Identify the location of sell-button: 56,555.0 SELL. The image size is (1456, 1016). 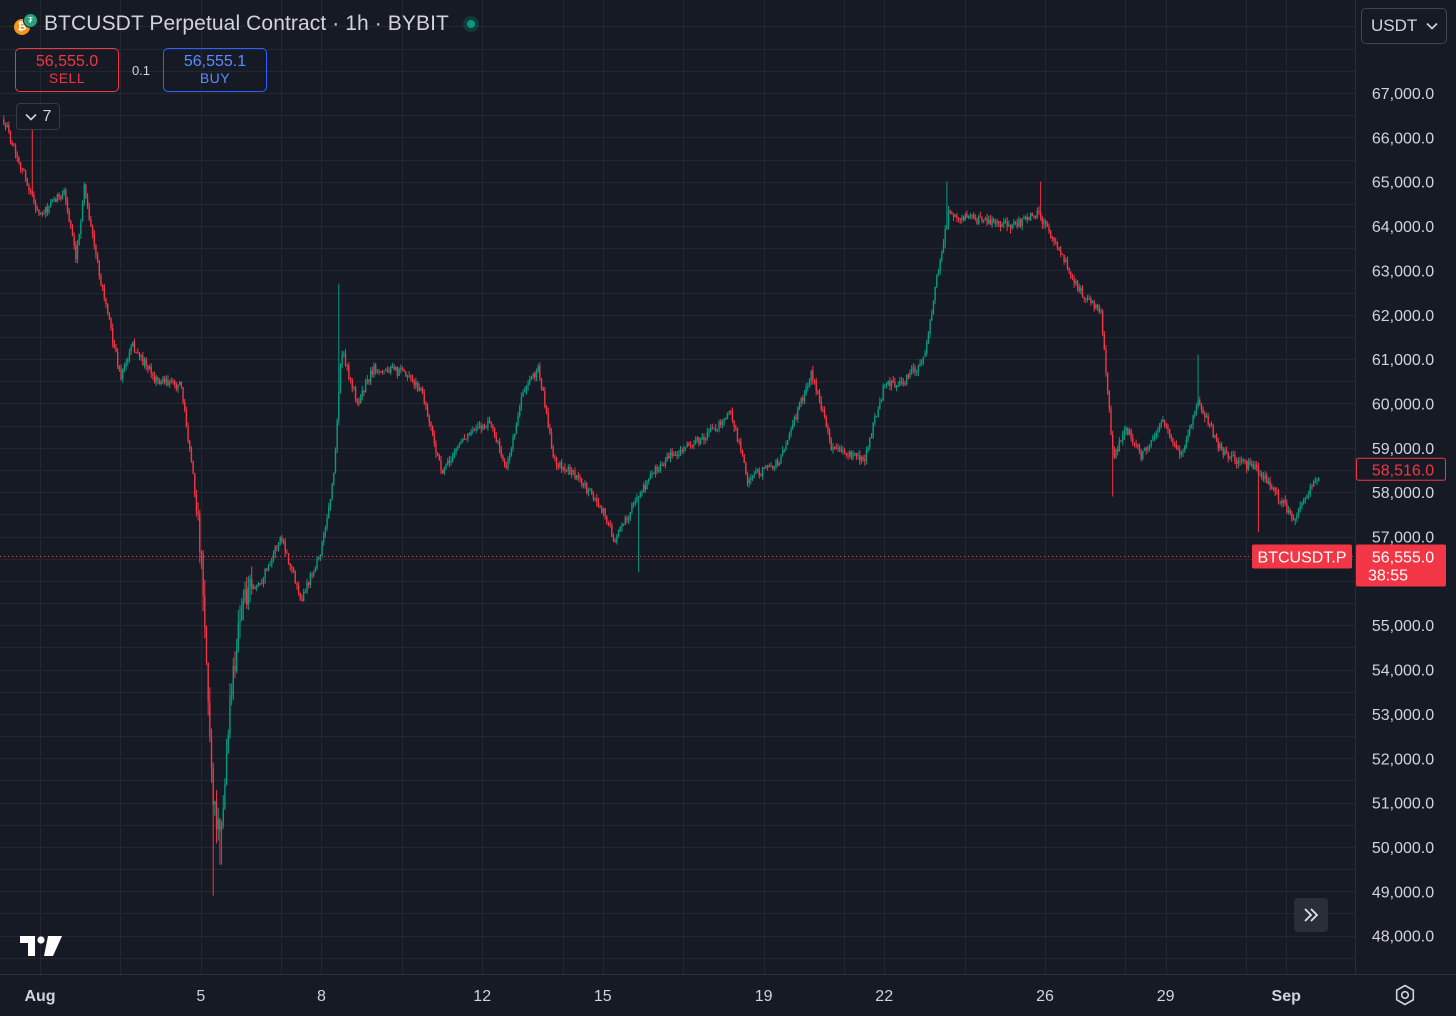
(67, 70).